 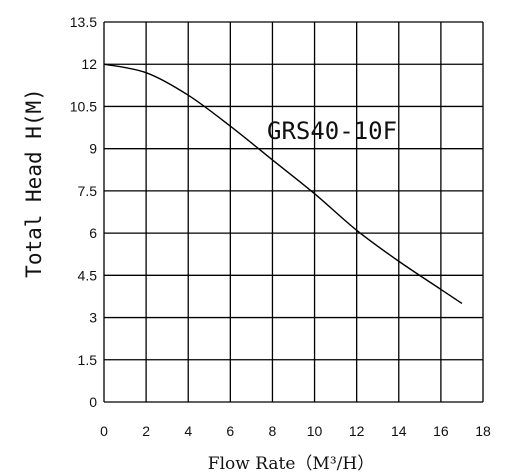 I want to click on x-axis-title: Flow Rate（M³/H）, so click(x=291, y=464).